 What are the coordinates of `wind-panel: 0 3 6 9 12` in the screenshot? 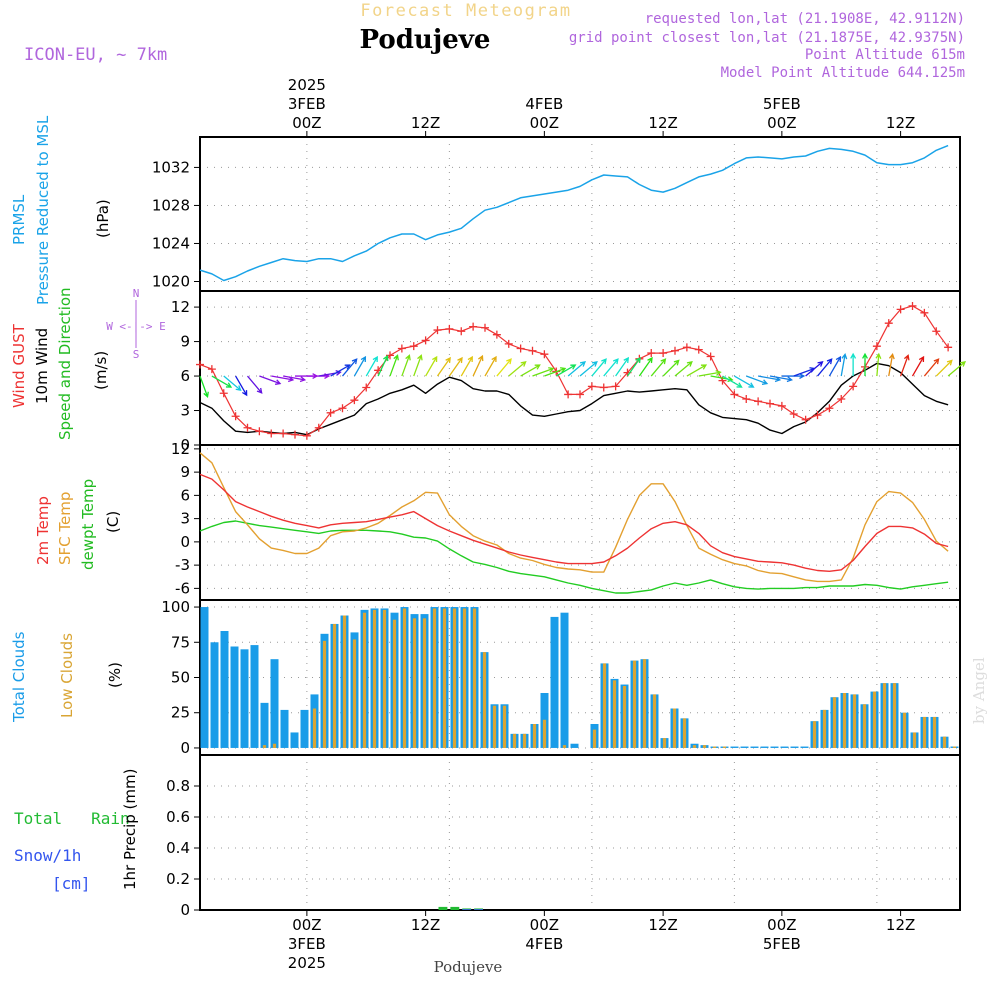 It's located at (569, 372).